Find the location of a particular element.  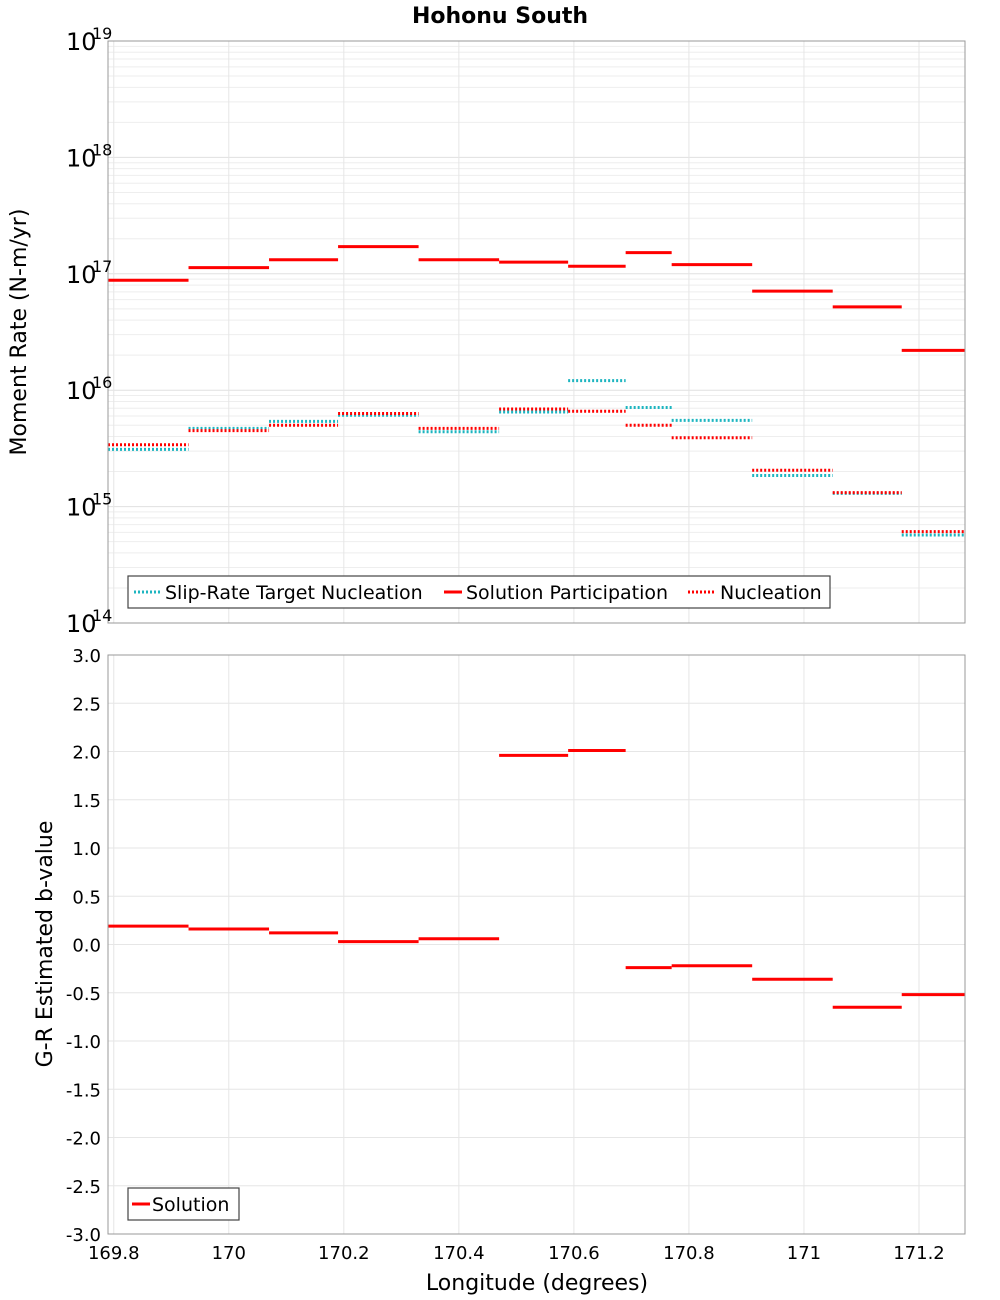

bottom-y-tick-label: -3.0 is located at coordinates (83, 1235).